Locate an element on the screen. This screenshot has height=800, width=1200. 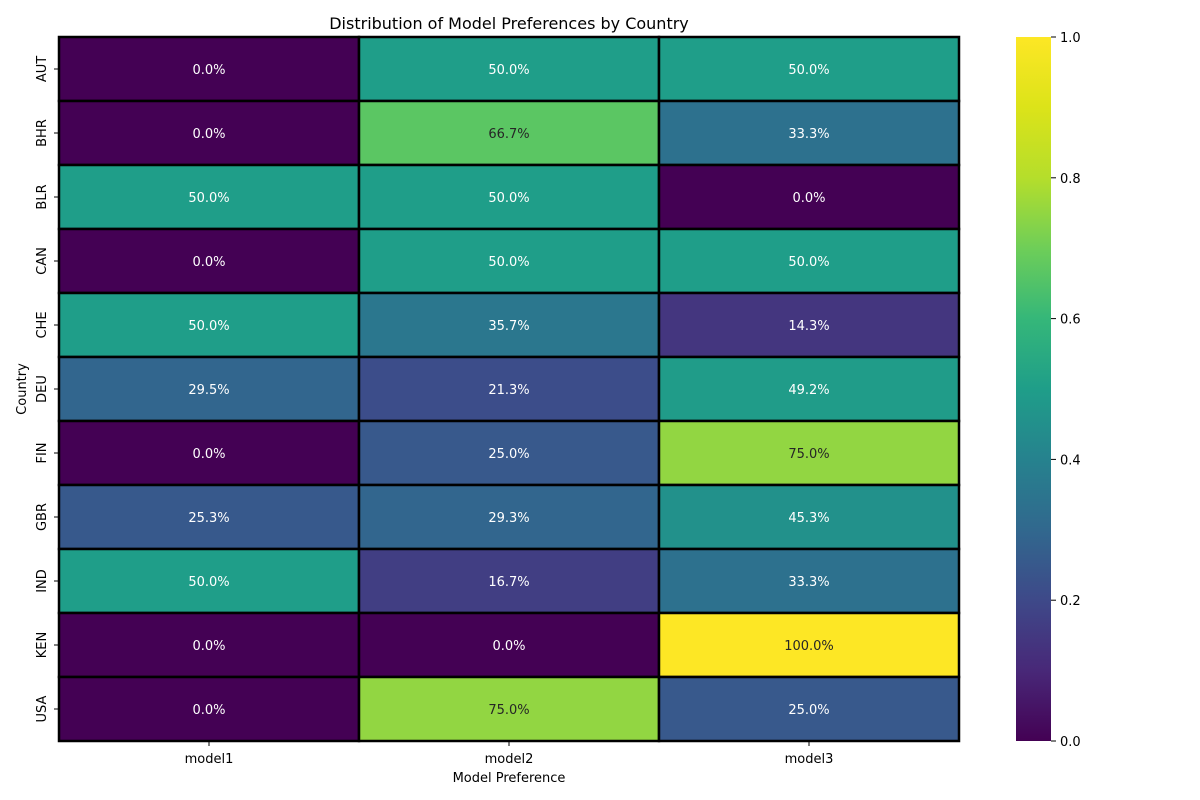
cell-value-label: 45.3% is located at coordinates (808, 518).